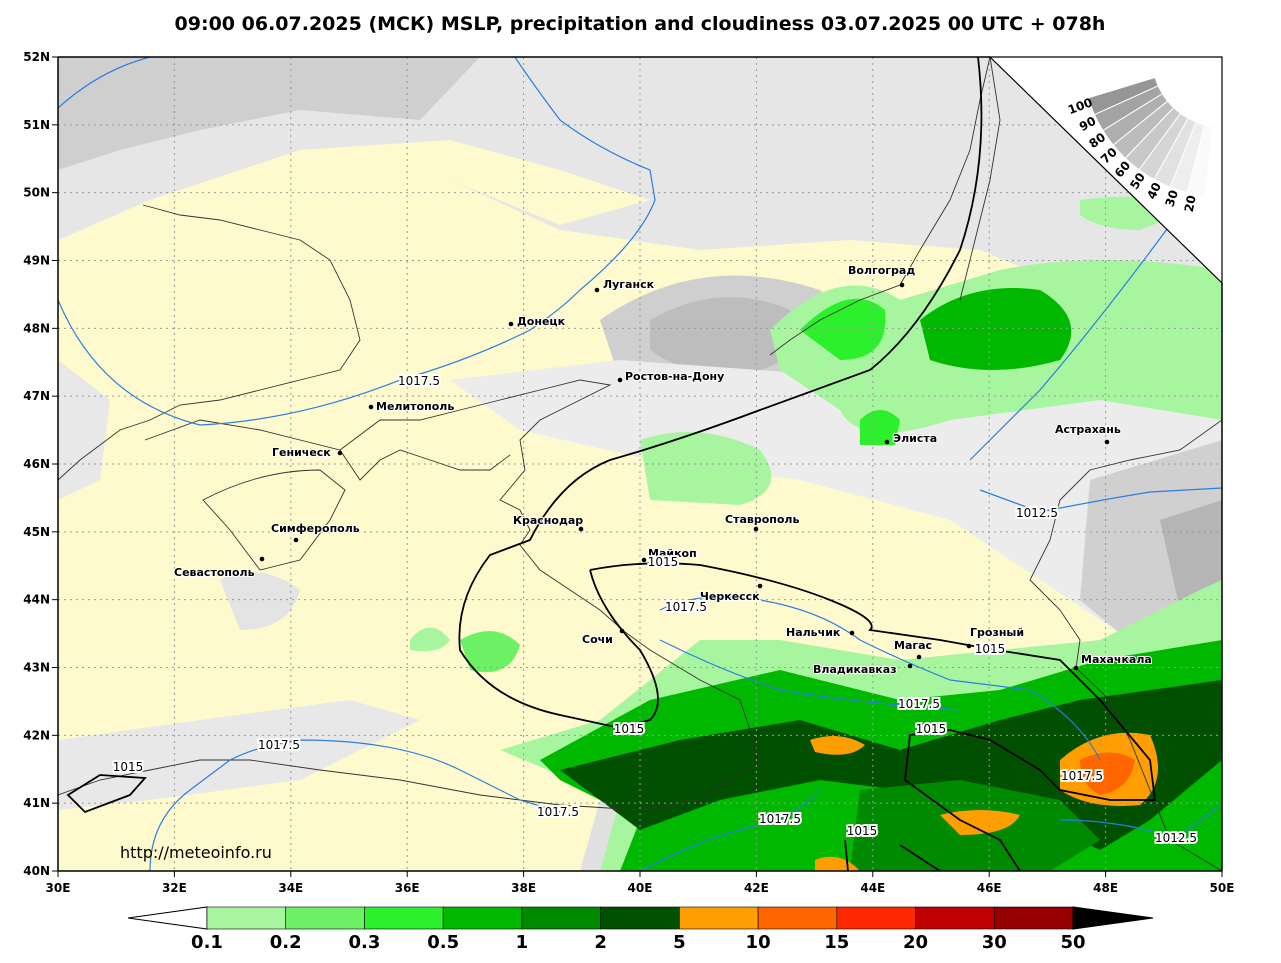  I want to click on city-label: Краснодар, so click(548, 520).